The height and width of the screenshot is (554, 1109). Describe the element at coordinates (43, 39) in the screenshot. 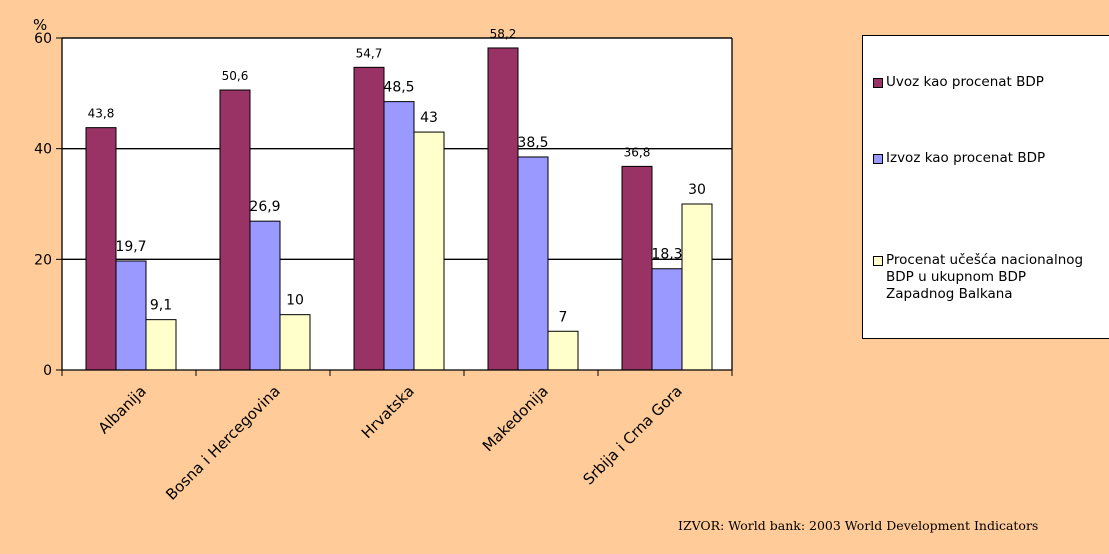

I see `y-tick-label-60: 60` at that location.